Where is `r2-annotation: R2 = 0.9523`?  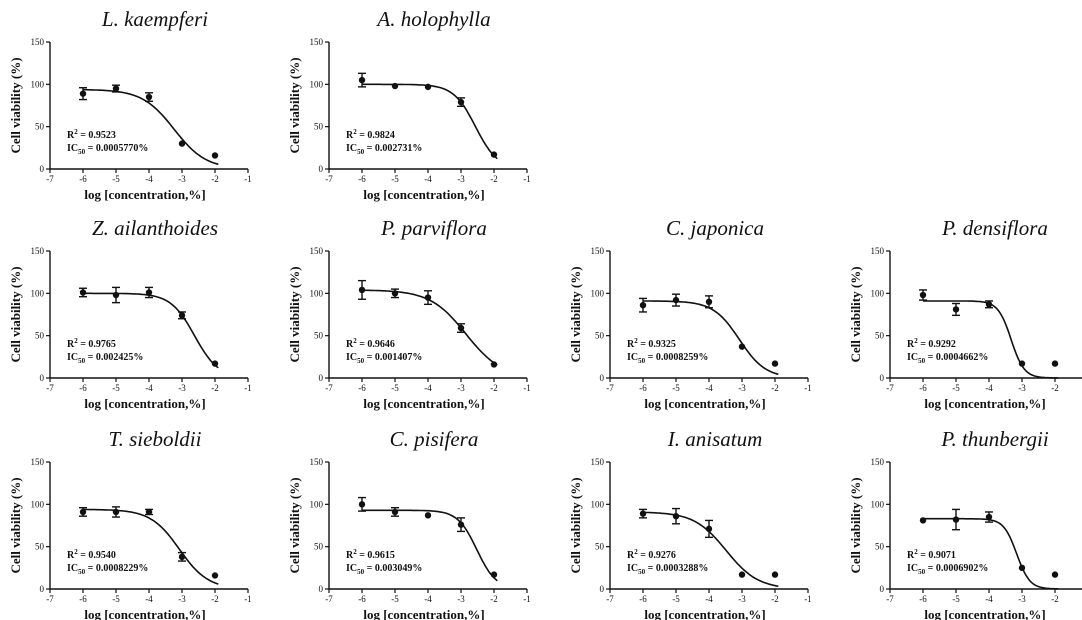
r2-annotation: R2 = 0.9523 is located at coordinates (91, 134).